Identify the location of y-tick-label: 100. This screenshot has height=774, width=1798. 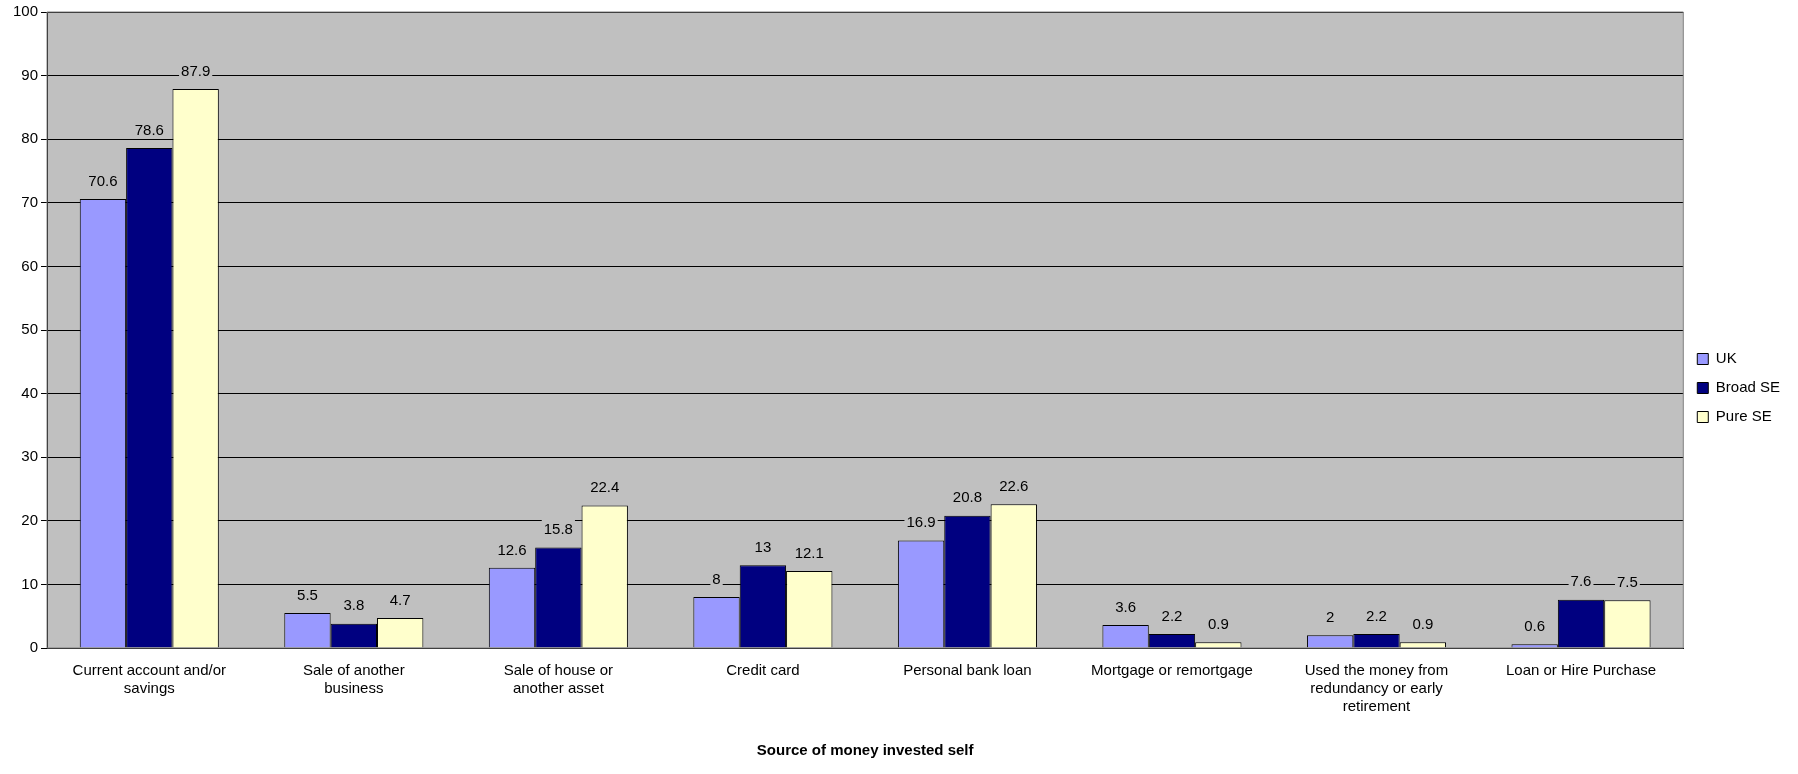
(26, 11).